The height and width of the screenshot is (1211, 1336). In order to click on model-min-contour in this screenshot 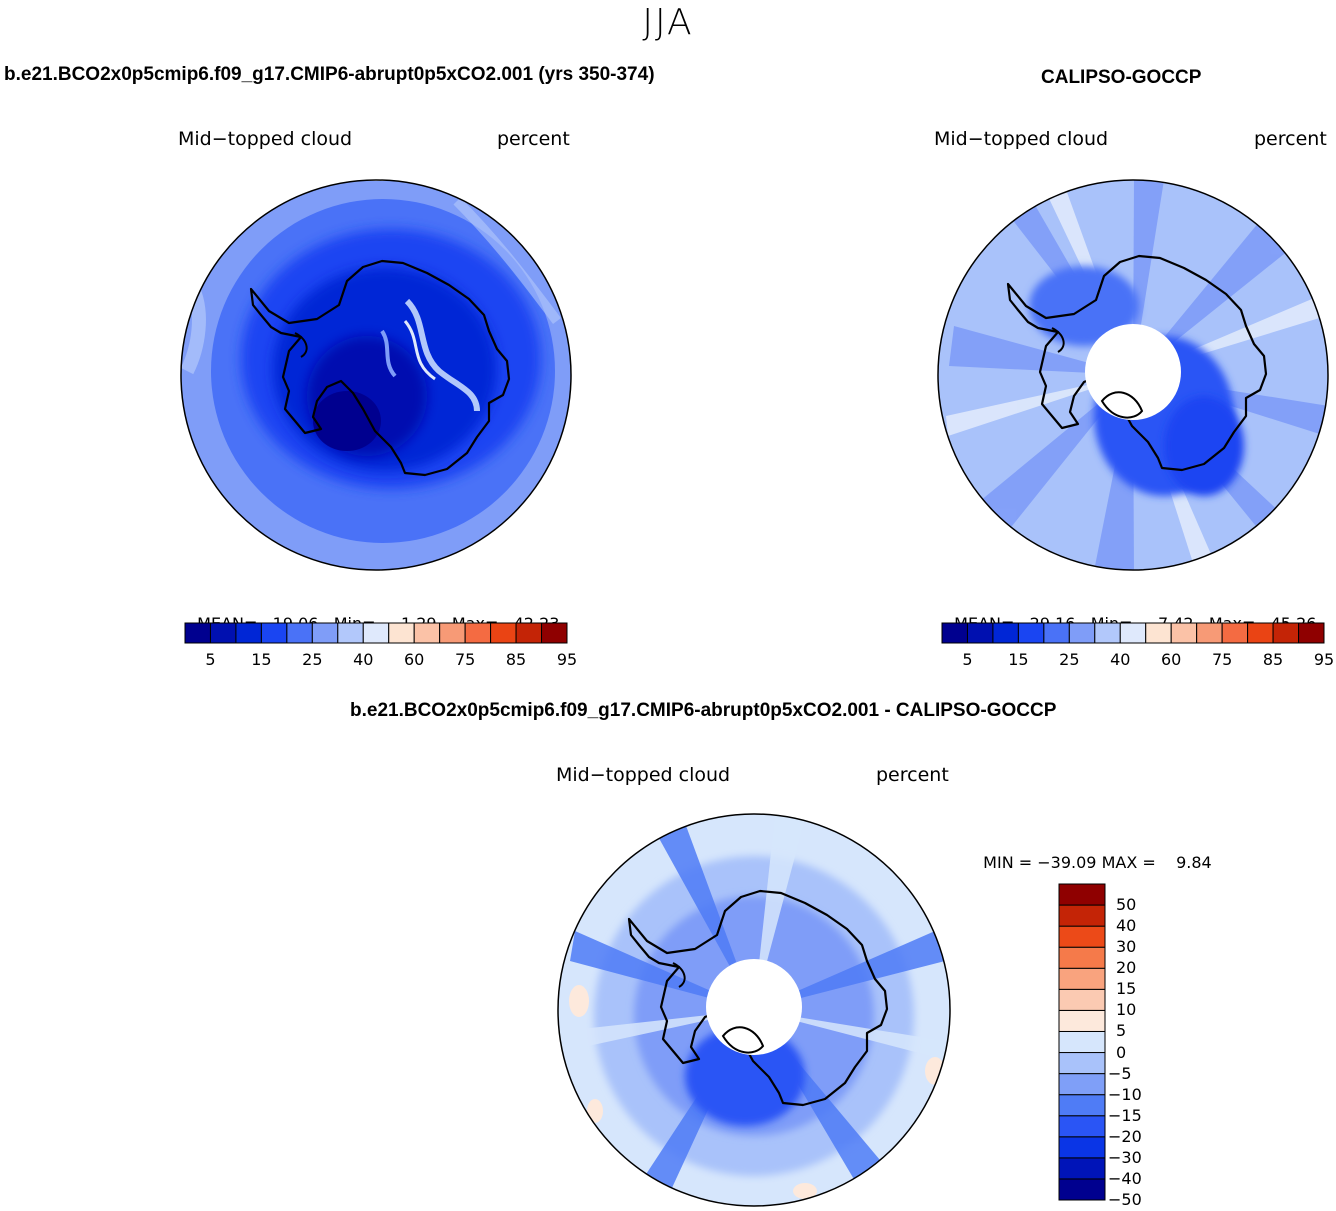, I will do `click(347, 421)`.